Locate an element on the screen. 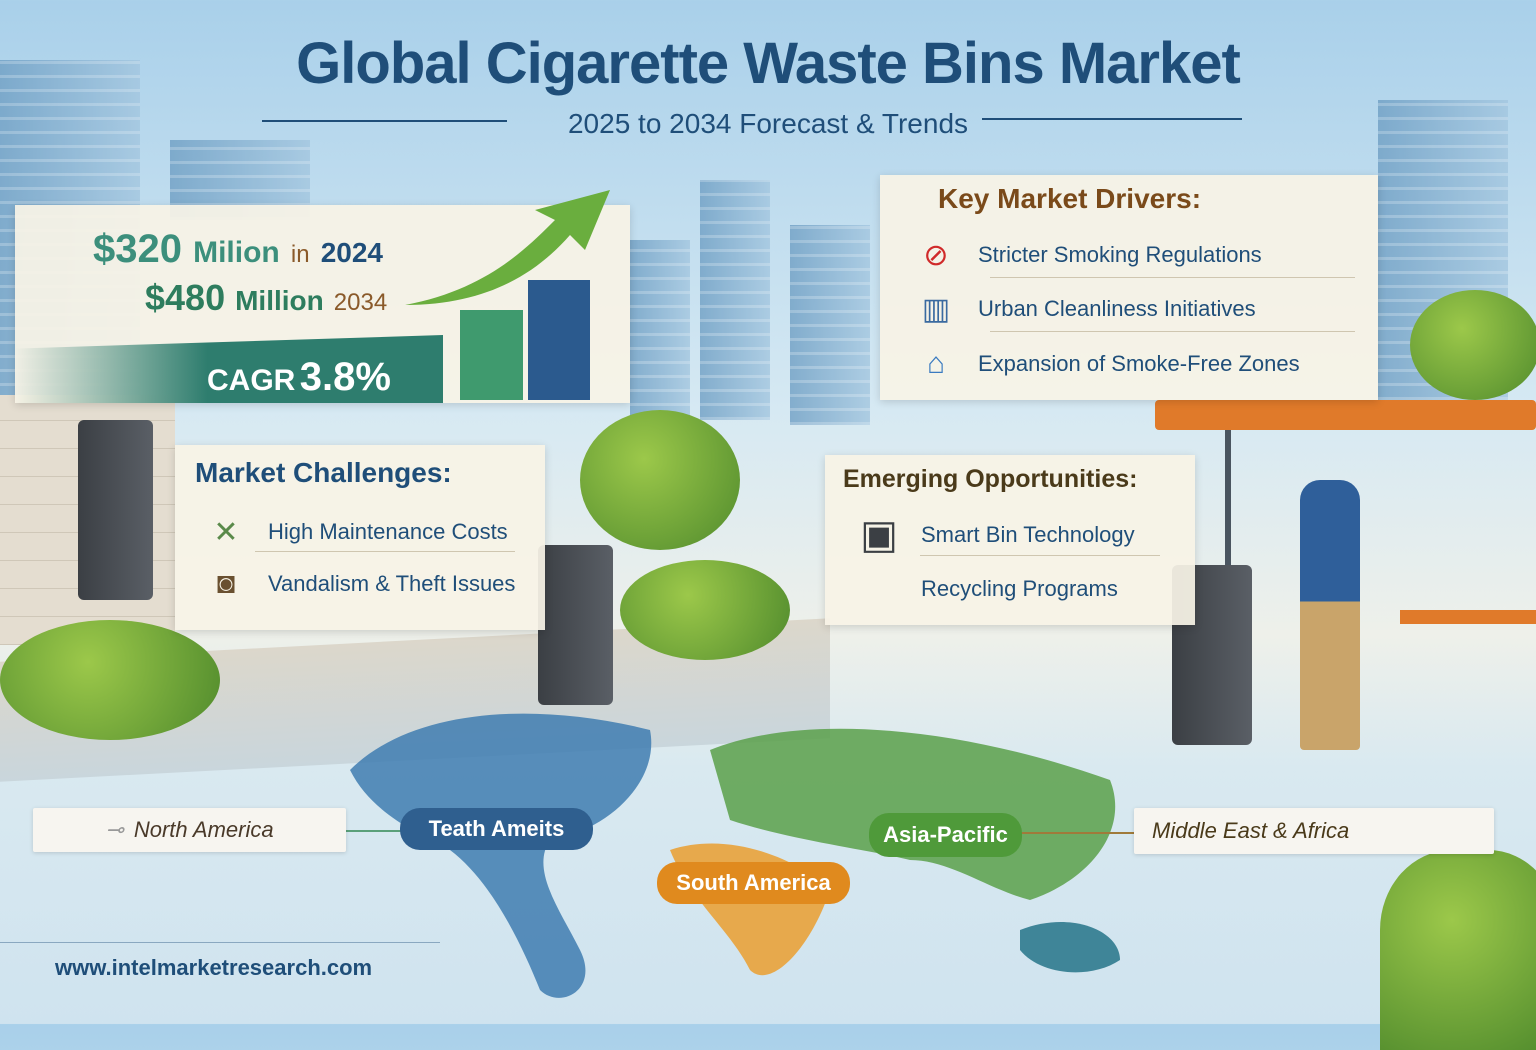 Image resolution: width=1536 pixels, height=1050 pixels. region-north-america: ⊸ North America is located at coordinates (189, 830).